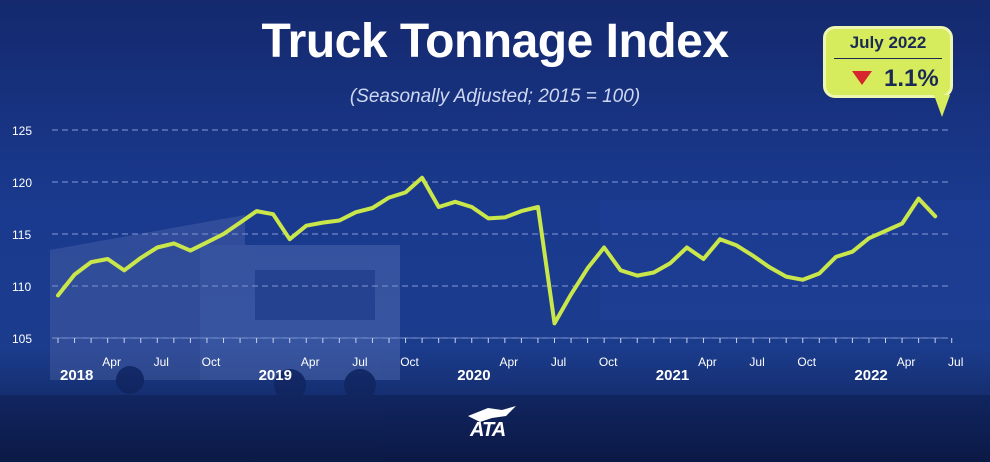 This screenshot has width=990, height=462. I want to click on x-tick-year-label: 2018, so click(76, 375).